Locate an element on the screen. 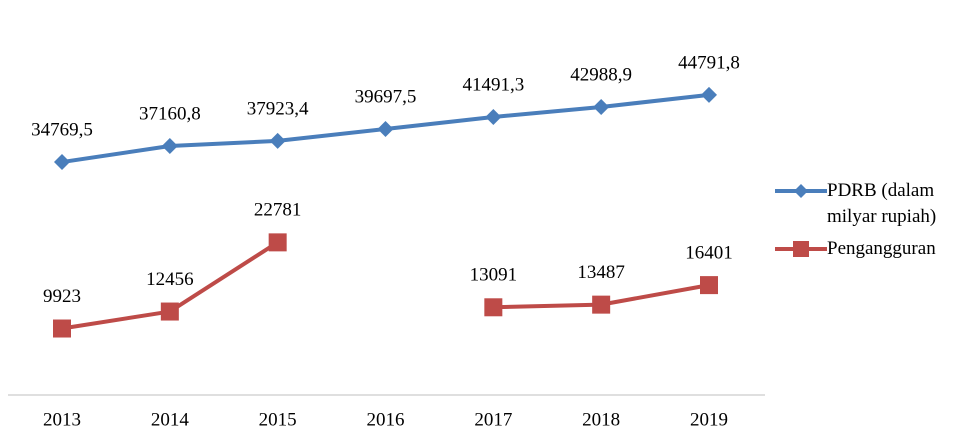 This screenshot has width=976, height=432. x-tick-label: 2017 is located at coordinates (493, 419).